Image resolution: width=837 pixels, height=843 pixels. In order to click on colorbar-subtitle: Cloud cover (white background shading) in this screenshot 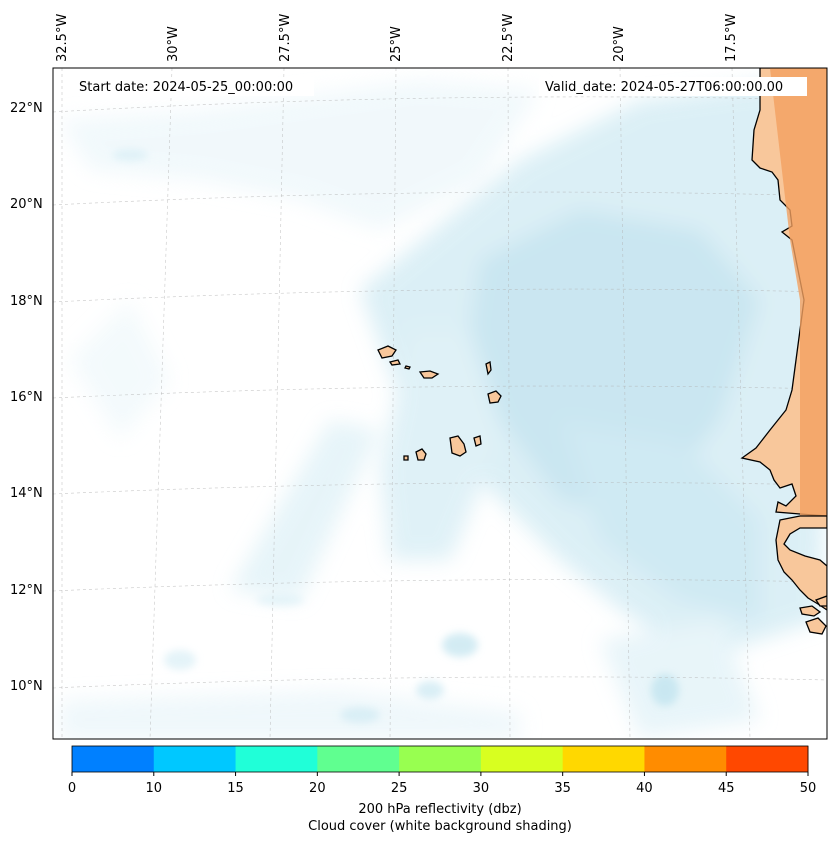, I will do `click(440, 826)`.